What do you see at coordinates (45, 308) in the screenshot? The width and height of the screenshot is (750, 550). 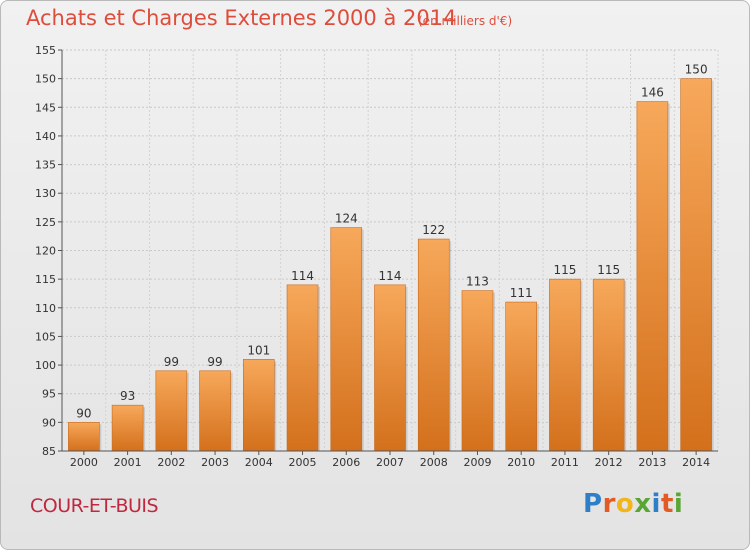 I see `y-tick-label: 110` at bounding box center [45, 308].